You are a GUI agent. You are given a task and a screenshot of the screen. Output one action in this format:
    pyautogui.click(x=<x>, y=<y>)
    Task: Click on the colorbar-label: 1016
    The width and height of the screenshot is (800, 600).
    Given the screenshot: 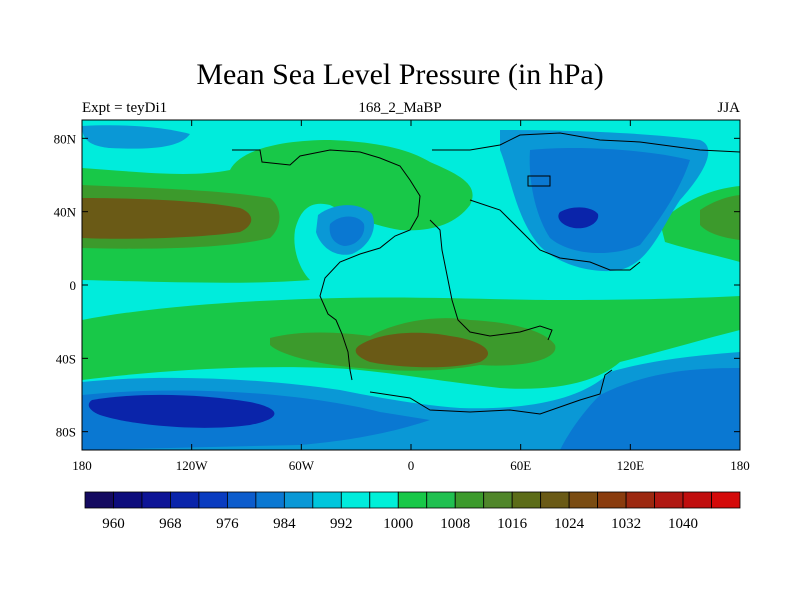 What is the action you would take?
    pyautogui.click(x=512, y=524)
    